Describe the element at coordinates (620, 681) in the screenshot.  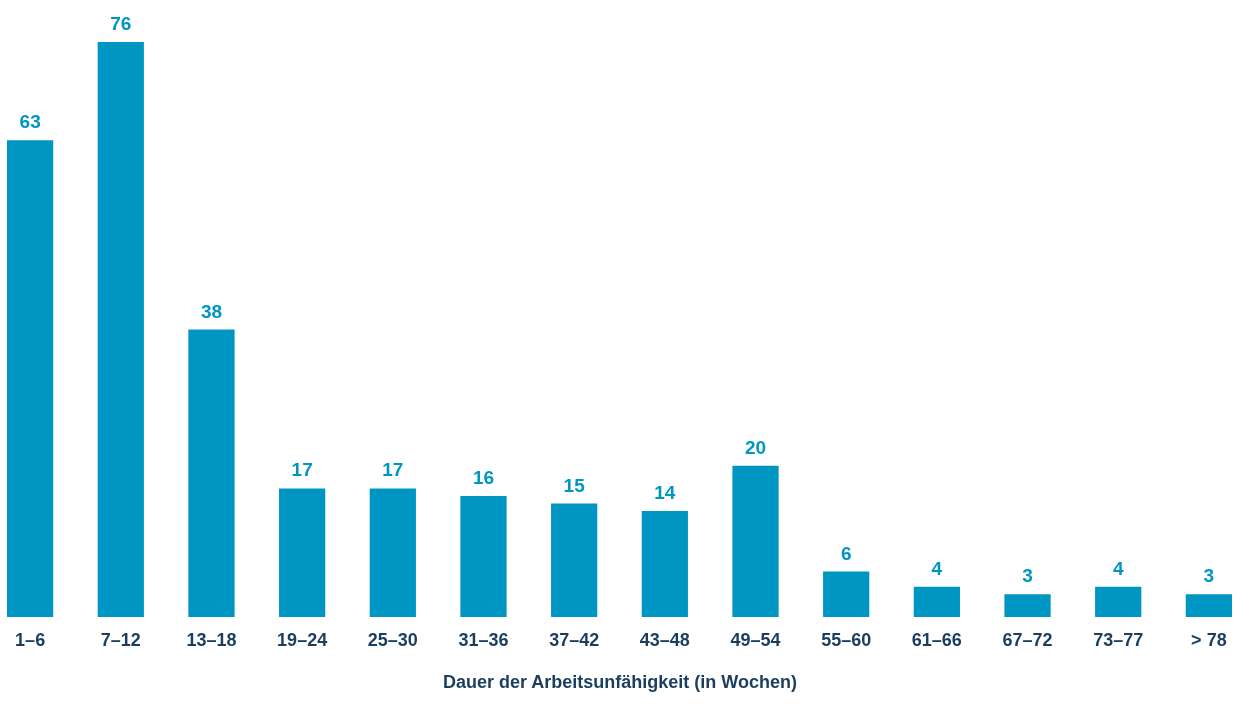
I see `x-axis-title: Dauer der Arbeitsunfähigkeit (in Wochen)` at that location.